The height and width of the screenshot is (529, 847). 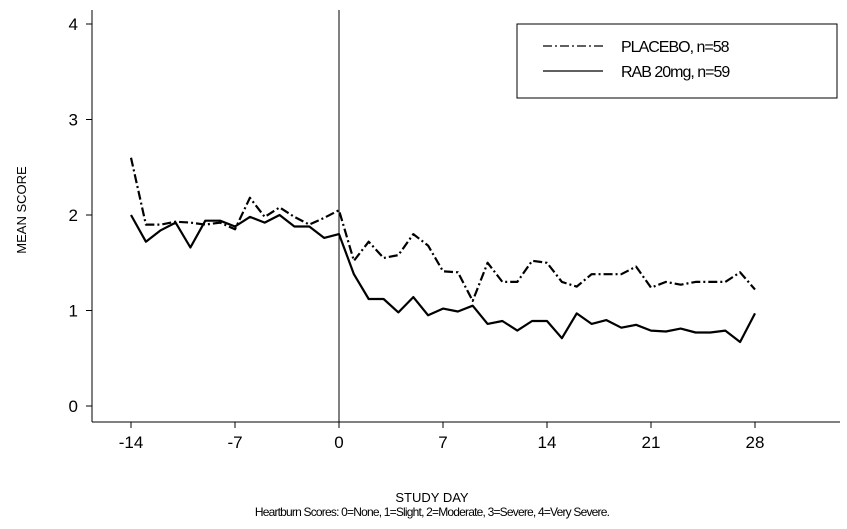 I want to click on legend: PLACEBO, n=58 RAB 20mg, n=59, so click(x=677, y=61).